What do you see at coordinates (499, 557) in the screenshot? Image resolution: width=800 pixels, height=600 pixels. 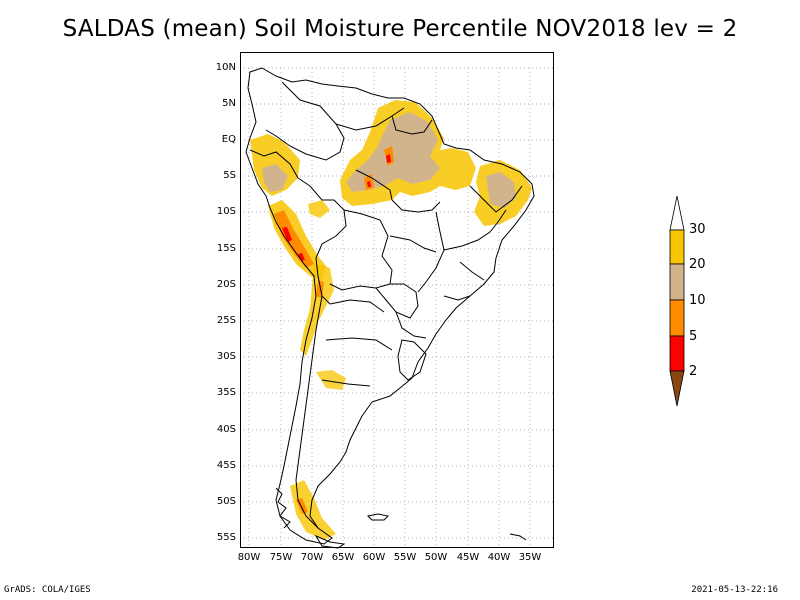 I see `lon-label-40w: 40W` at bounding box center [499, 557].